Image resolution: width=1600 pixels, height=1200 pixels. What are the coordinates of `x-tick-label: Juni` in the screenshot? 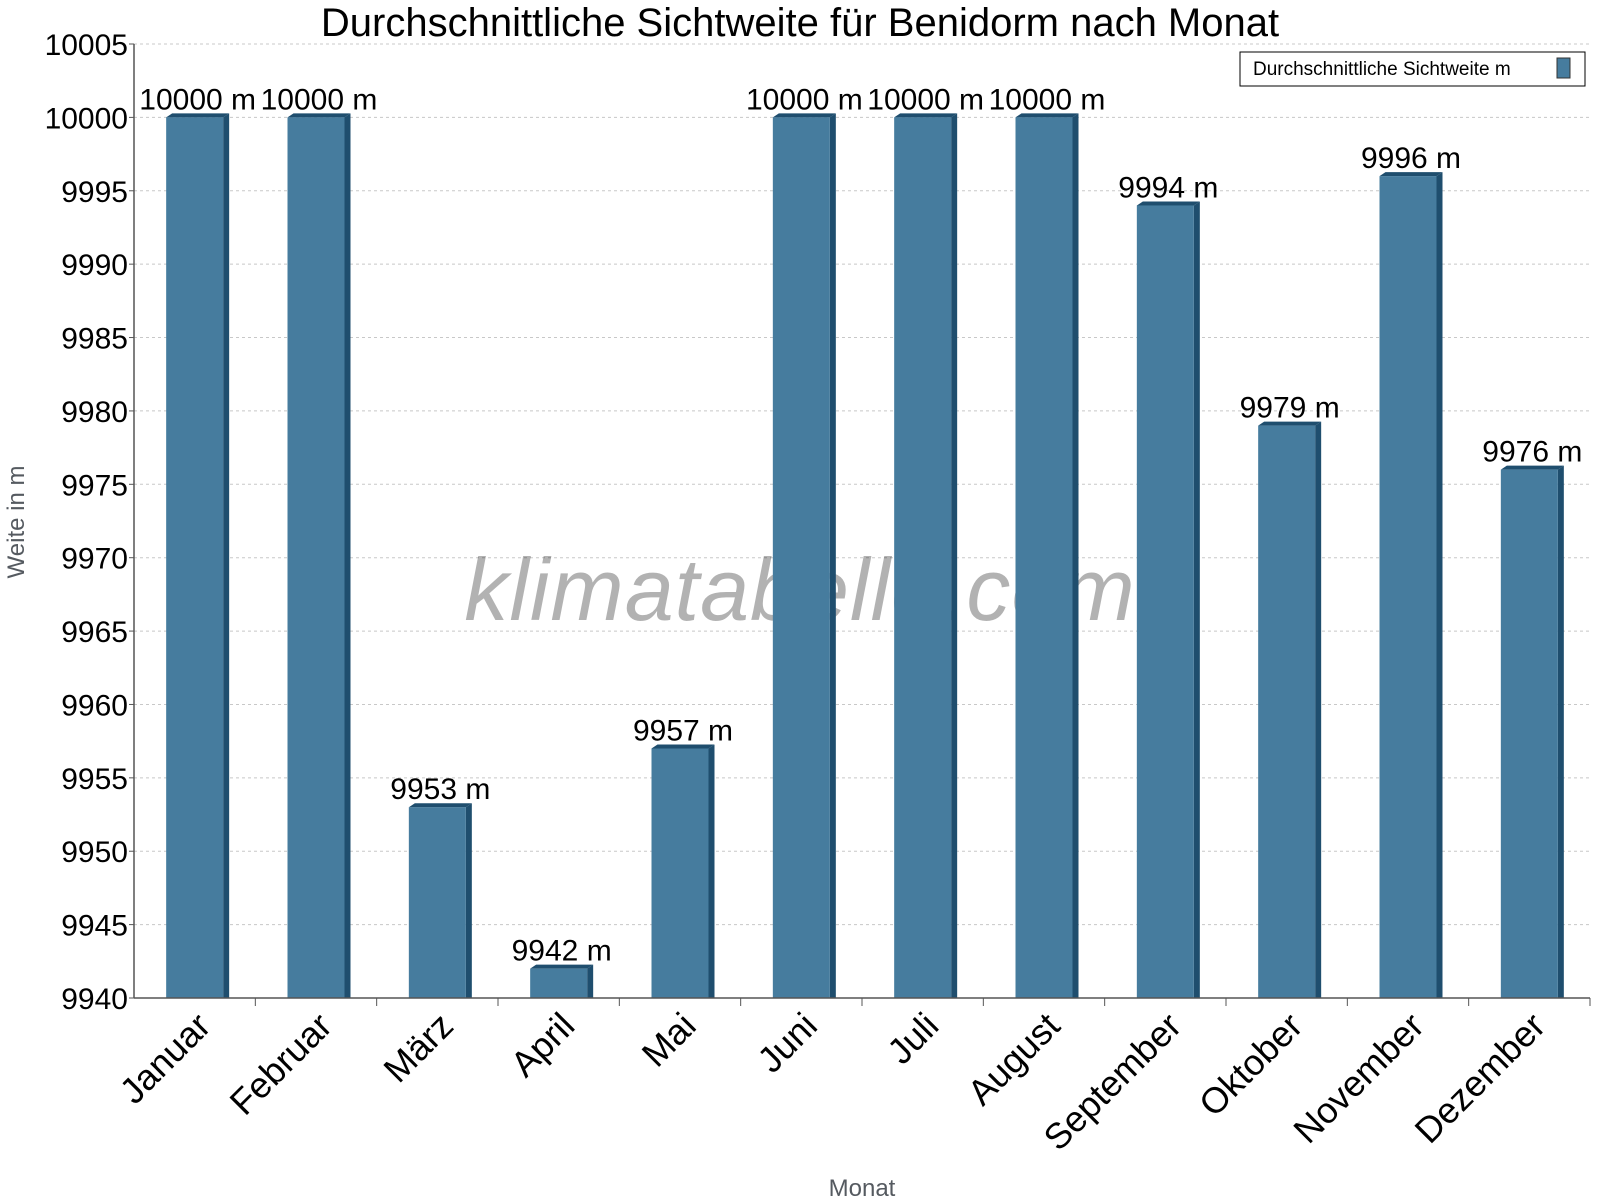 It's located at (787, 1043).